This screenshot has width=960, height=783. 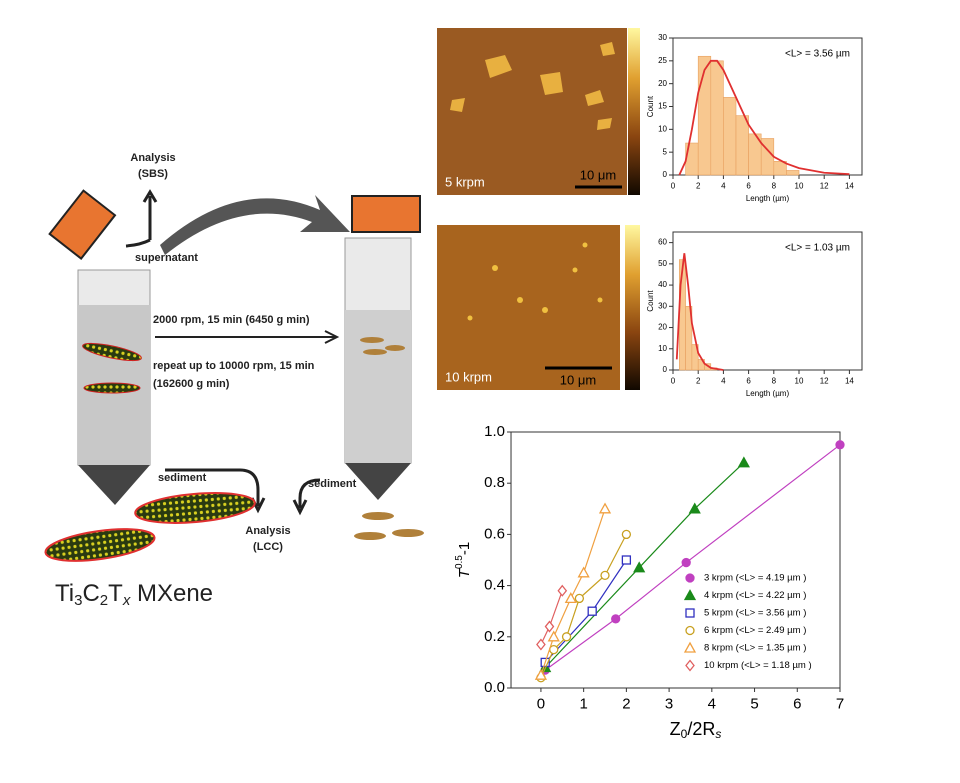 I want to click on x-tick-label: 12, so click(x=824, y=381).